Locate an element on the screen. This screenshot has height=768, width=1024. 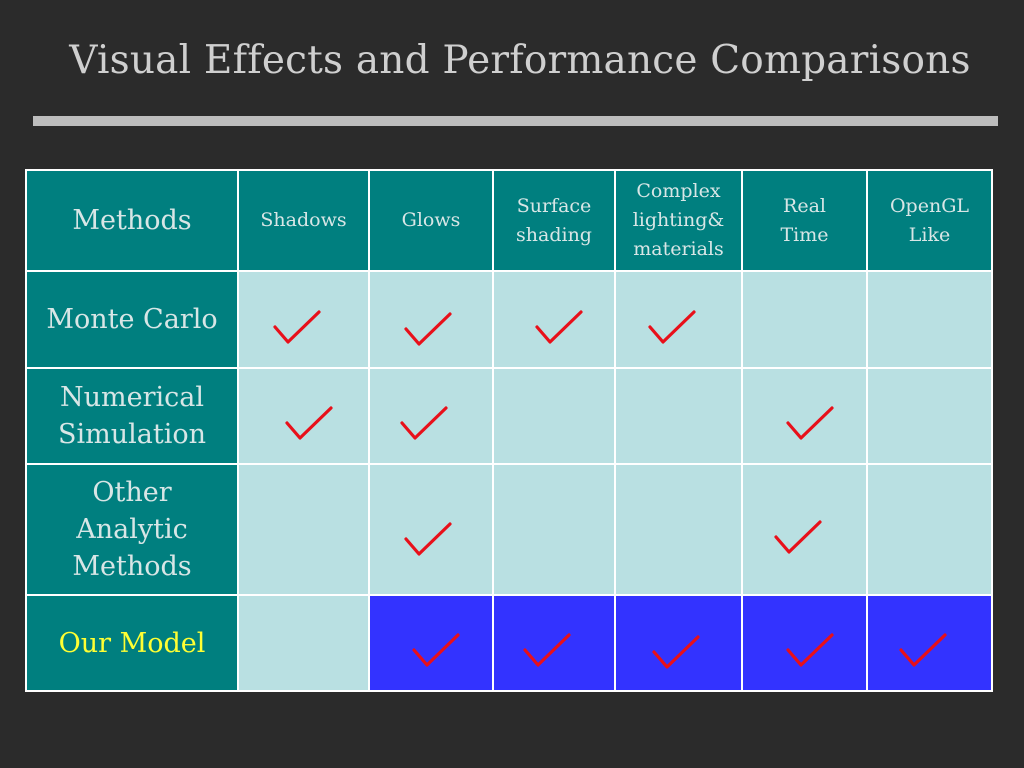
row-numerical-simulation: Numerical Simulation is located at coordinates (509, 416).